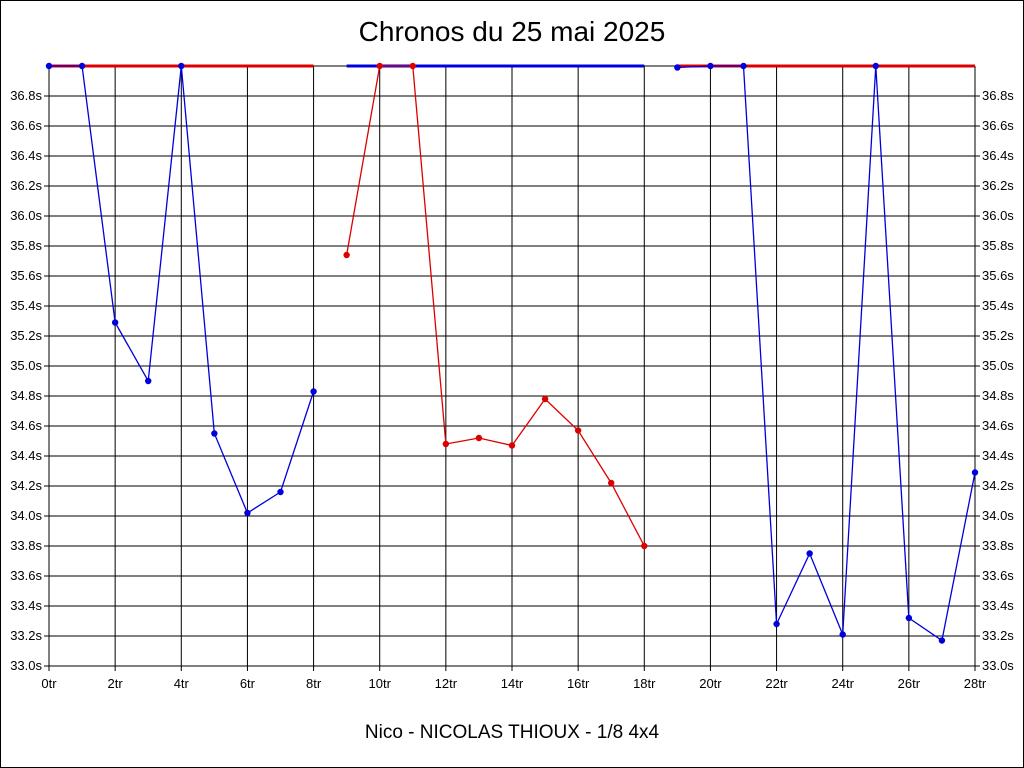 This screenshot has width=1024, height=768. I want to click on y-tick-label-right: 35.8s, so click(998, 245).